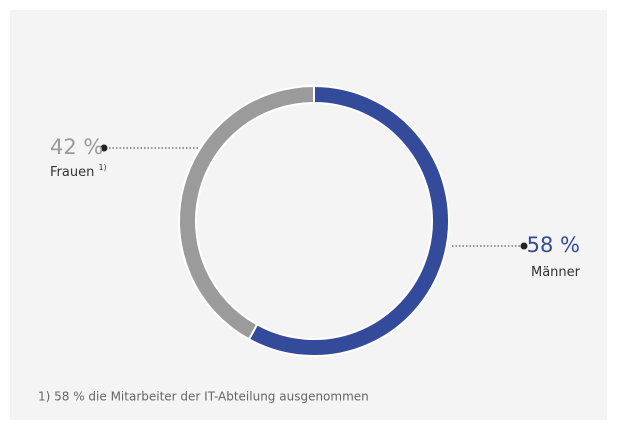  I want to click on category-label: Frauen 1), so click(78, 171).